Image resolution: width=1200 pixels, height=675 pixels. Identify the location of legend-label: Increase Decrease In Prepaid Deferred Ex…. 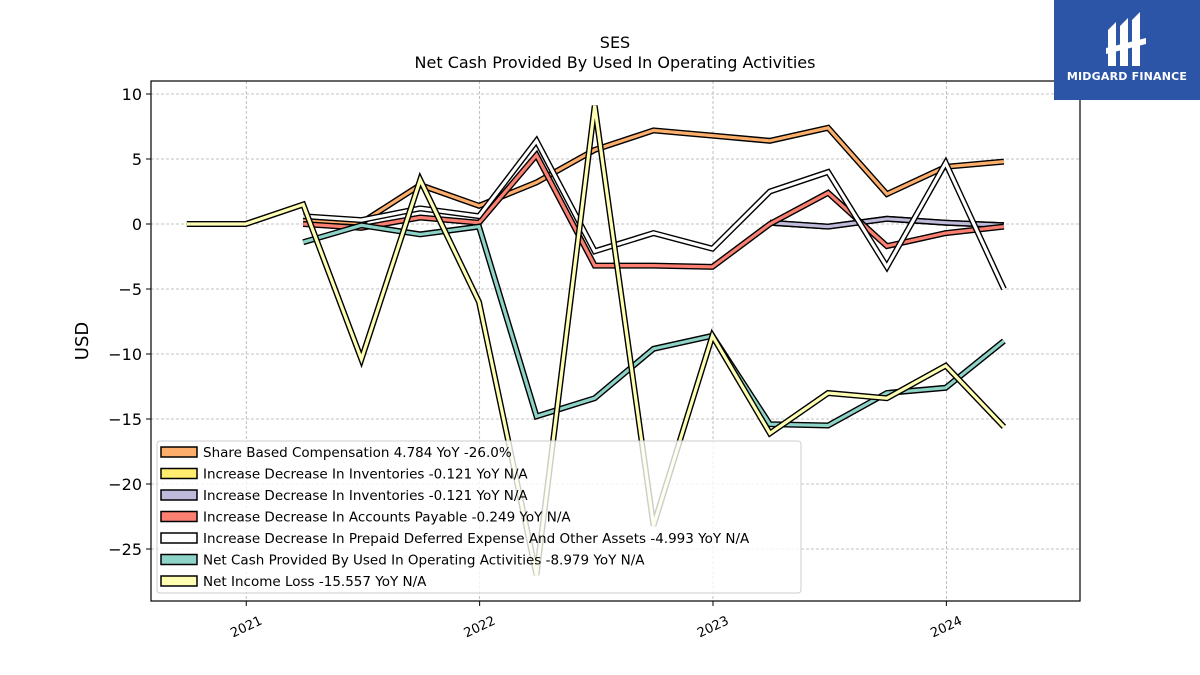
(476, 539).